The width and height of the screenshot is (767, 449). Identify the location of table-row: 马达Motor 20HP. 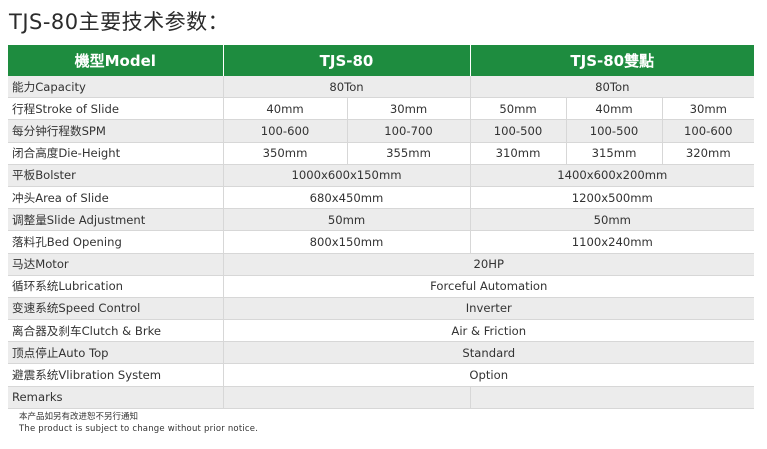
(381, 264).